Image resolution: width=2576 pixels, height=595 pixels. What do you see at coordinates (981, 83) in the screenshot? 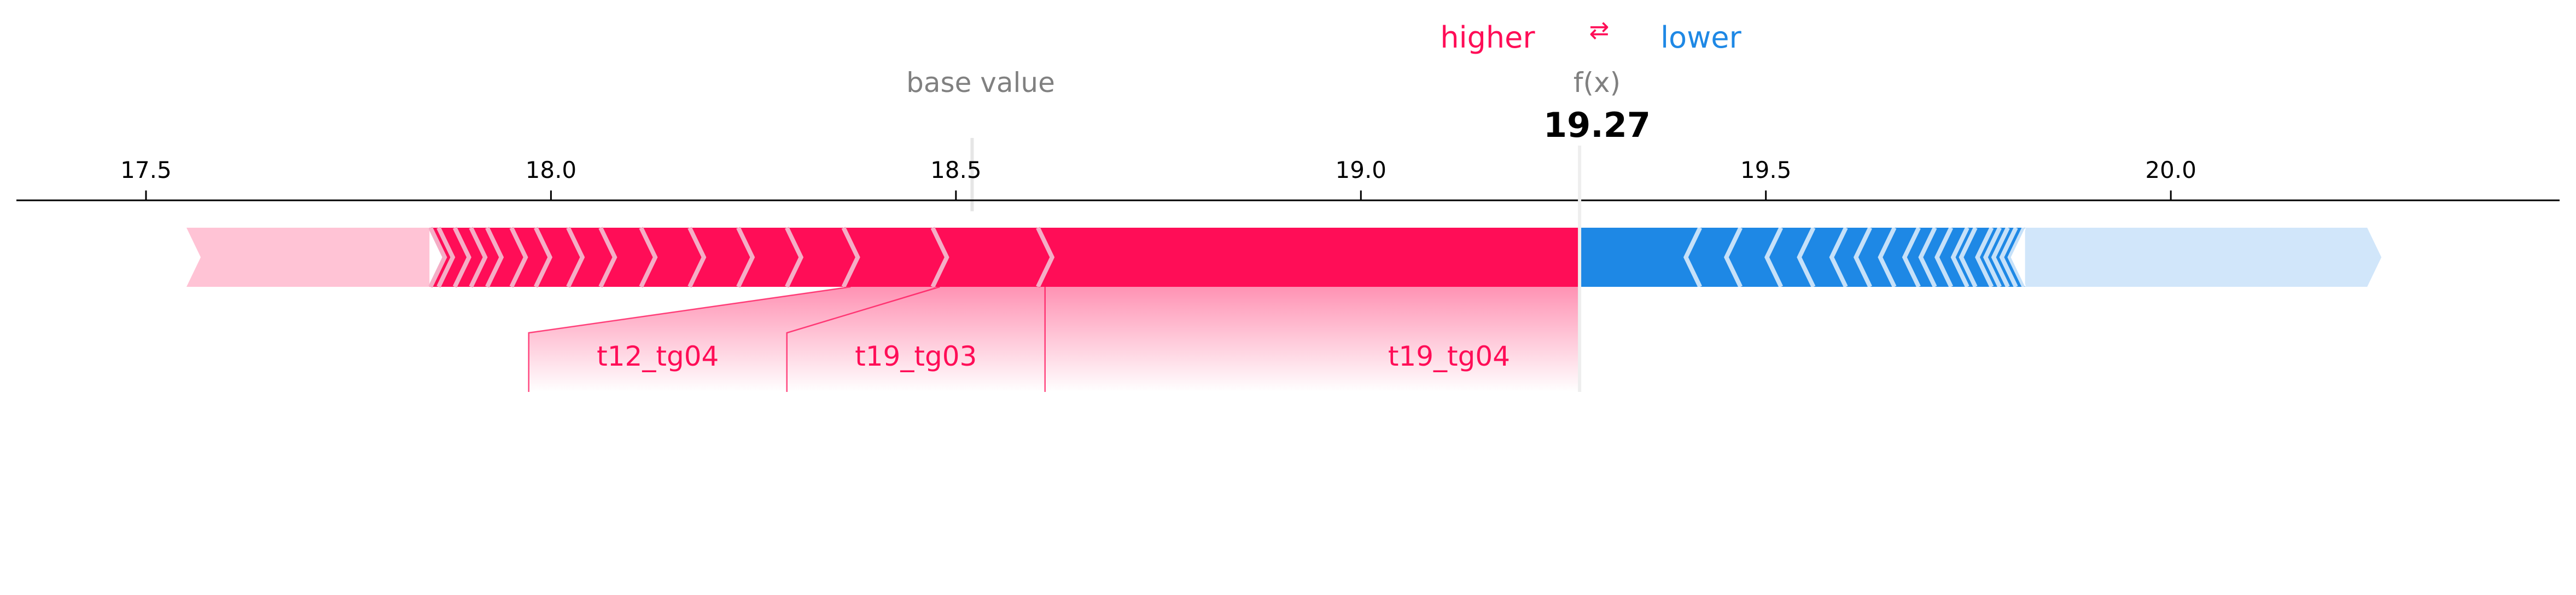
I see `base-value-label: base value` at bounding box center [981, 83].